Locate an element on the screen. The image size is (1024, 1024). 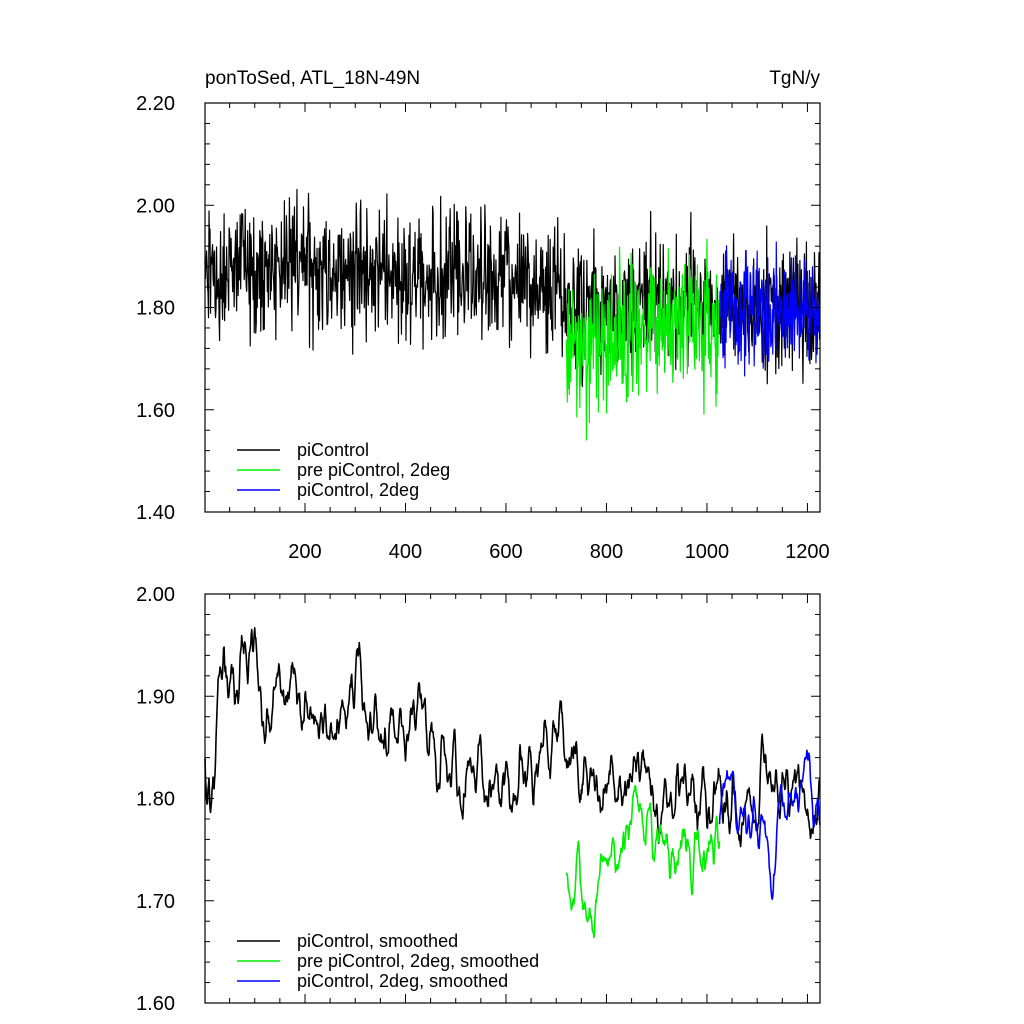
y-tick-label: 1.40 is located at coordinates (155, 513).